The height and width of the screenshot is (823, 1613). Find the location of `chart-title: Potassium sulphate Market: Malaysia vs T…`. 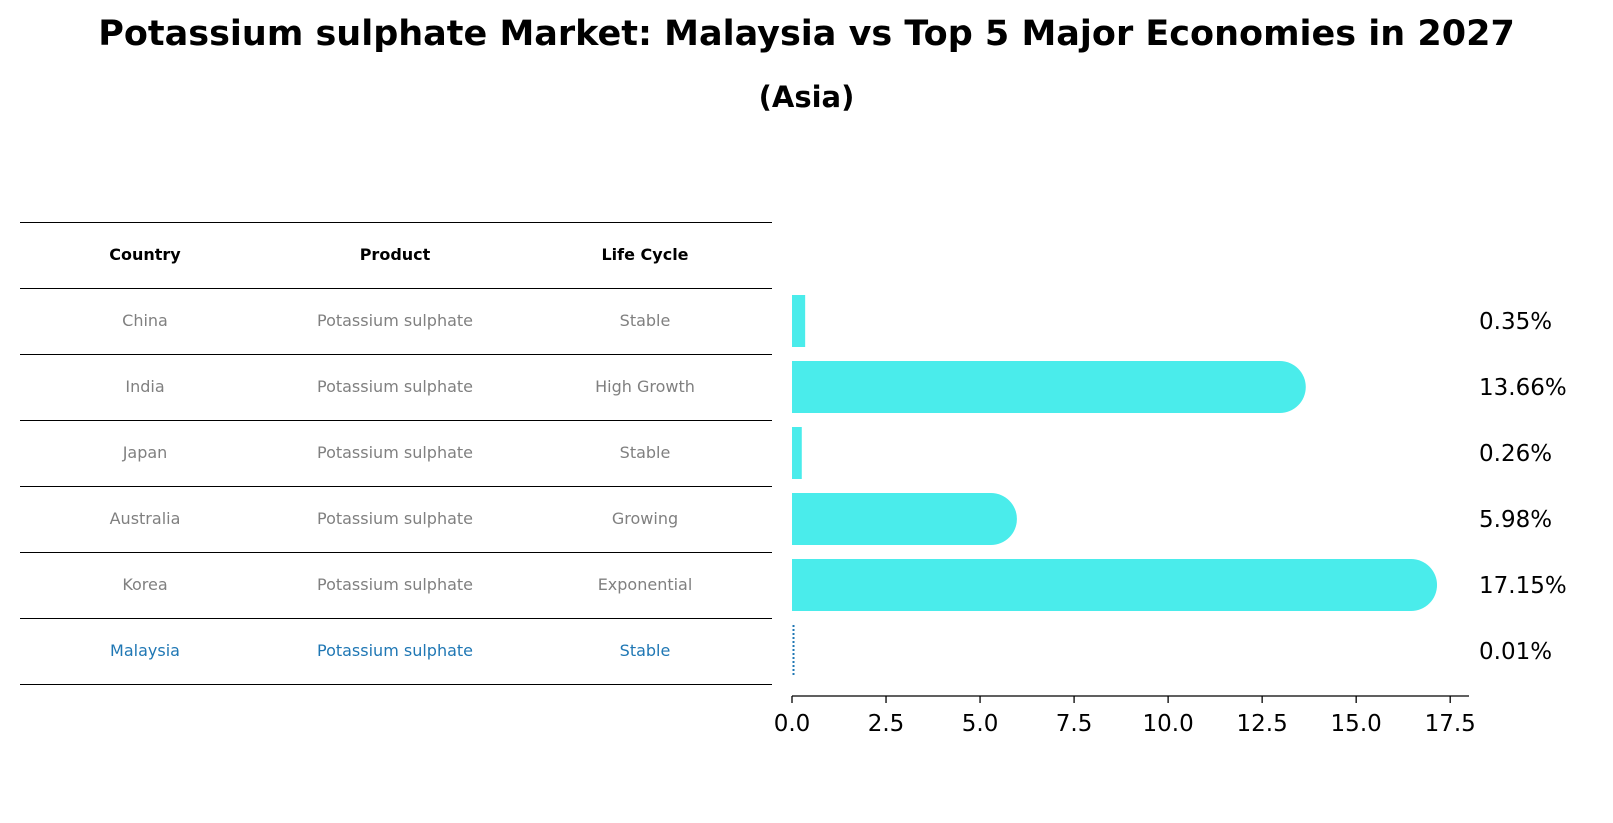

chart-title: Potassium sulphate Market: Malaysia vs T… is located at coordinates (806, 34).